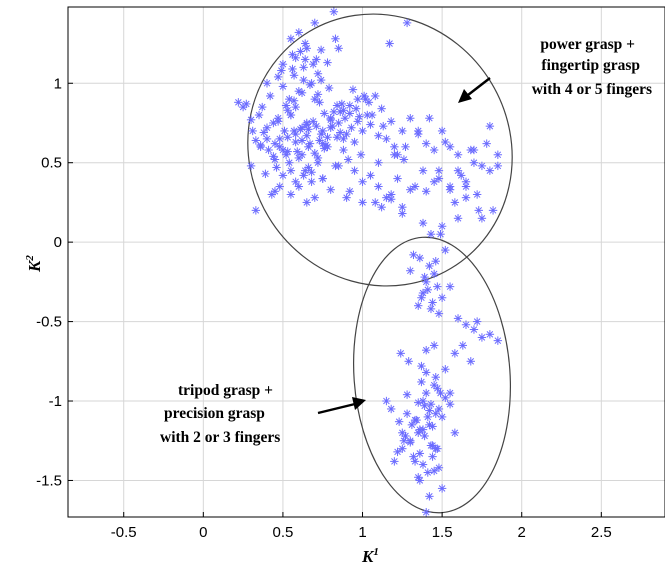 The height and width of the screenshot is (566, 665). What do you see at coordinates (359, 403) in the screenshot?
I see `lower-annotation-arrowhead` at bounding box center [359, 403].